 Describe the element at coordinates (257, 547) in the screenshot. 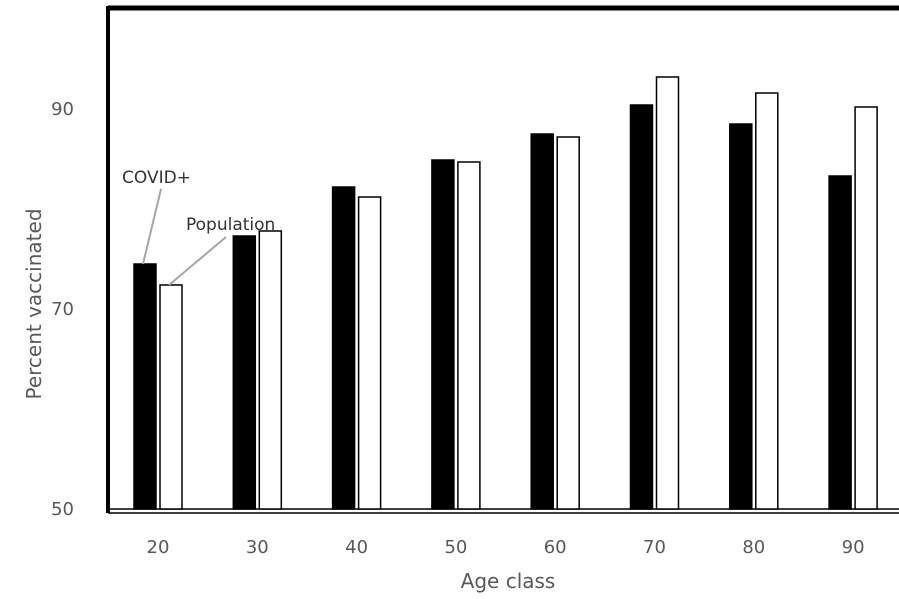

I see `x-tick-label: 30` at that location.